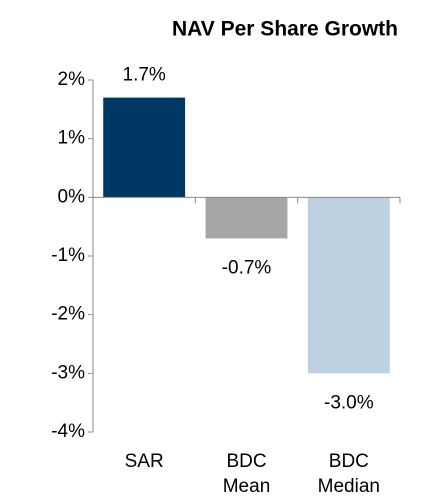  Describe the element at coordinates (349, 402) in the screenshot. I see `value-label: -3.0%` at that location.